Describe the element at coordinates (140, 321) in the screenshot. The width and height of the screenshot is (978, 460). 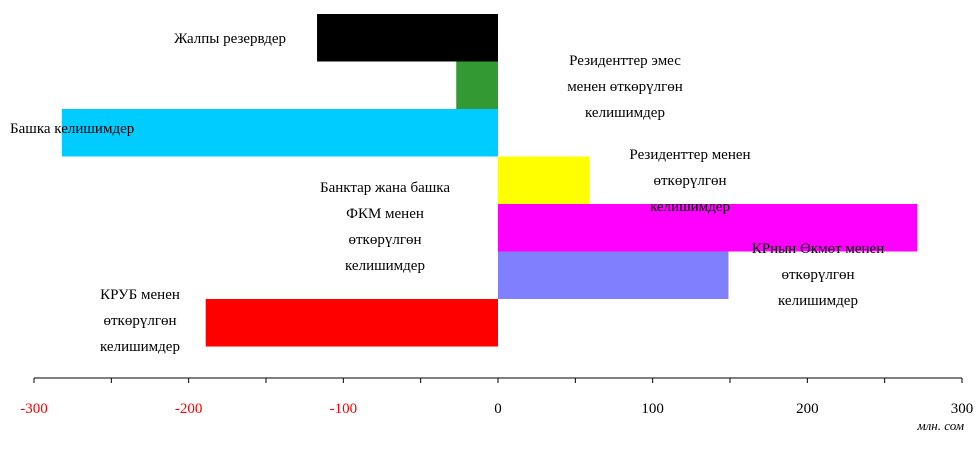
I see `bar-label-nbkr: КРУБ менен өткөрүлгөн келишимдер` at that location.